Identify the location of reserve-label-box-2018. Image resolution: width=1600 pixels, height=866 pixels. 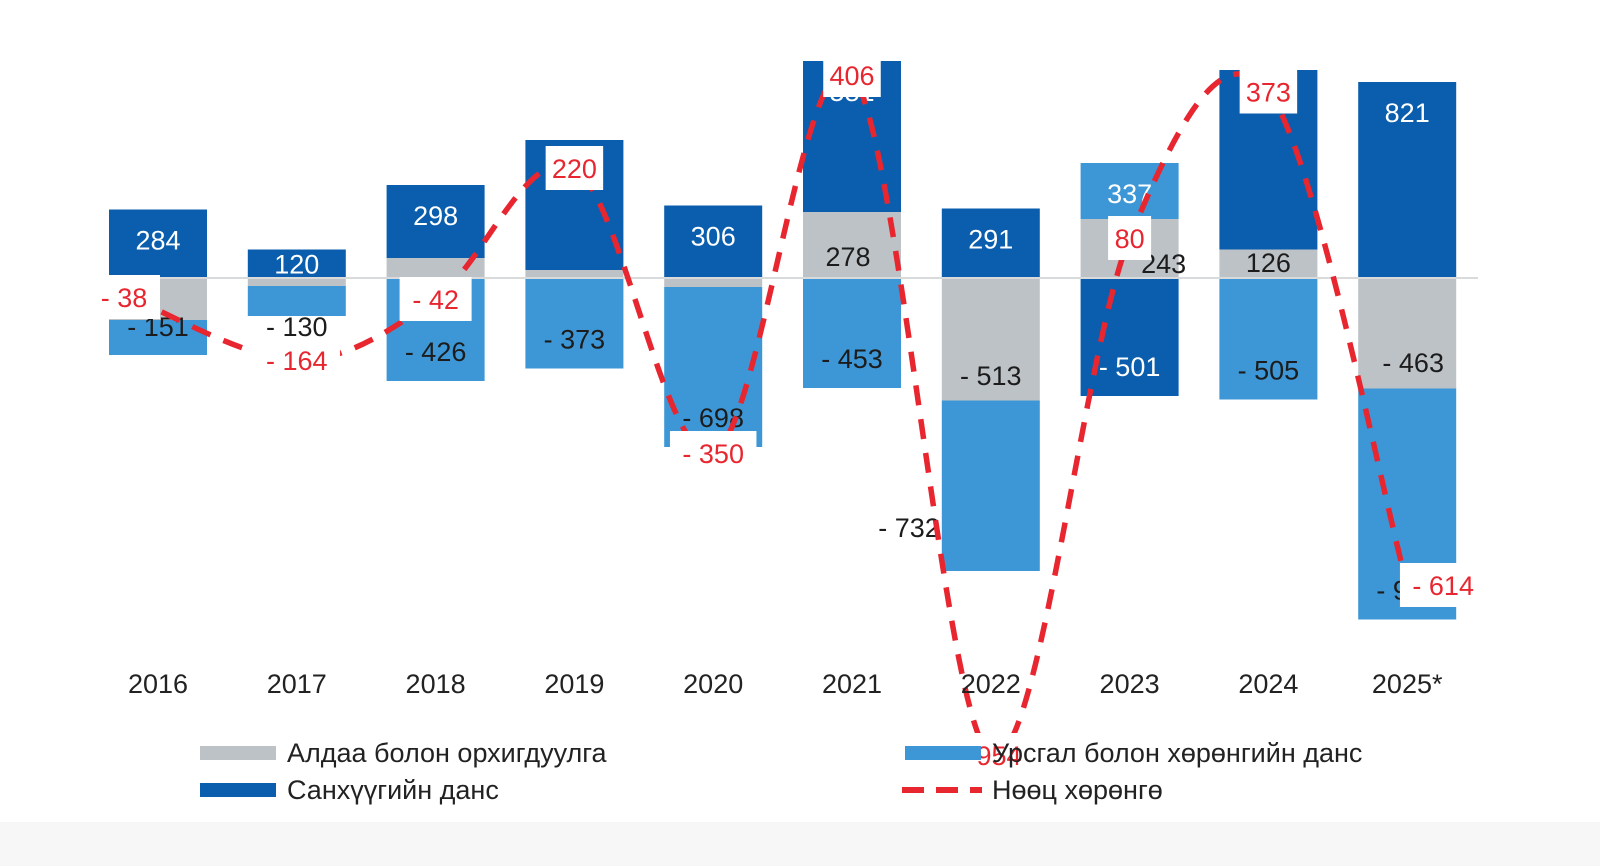
(435, 299).